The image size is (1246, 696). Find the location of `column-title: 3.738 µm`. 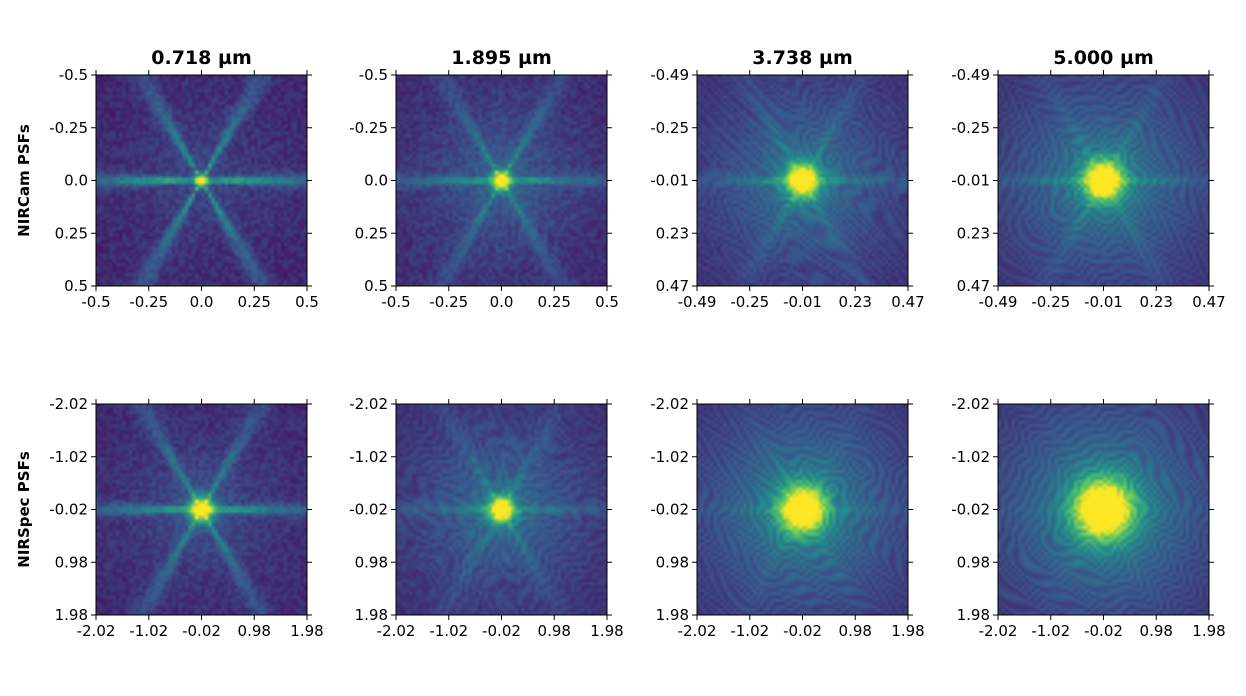

column-title: 3.738 µm is located at coordinates (802, 58).